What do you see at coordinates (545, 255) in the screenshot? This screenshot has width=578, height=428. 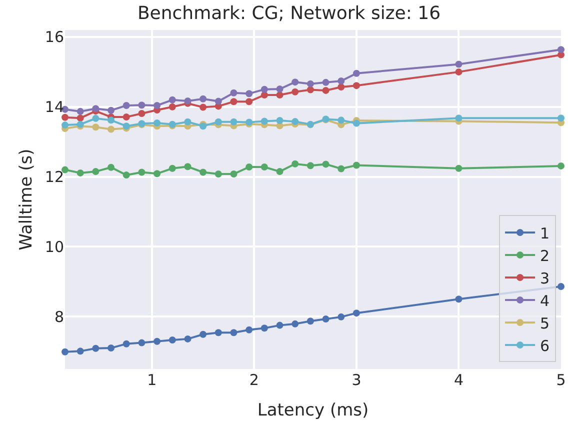 I see `legend-label: 2` at bounding box center [545, 255].